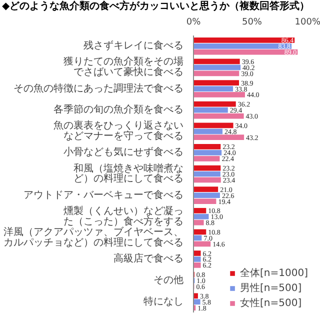 This screenshot has width=320, height=320. I want to click on legend-label: 全体[n=1000], so click(274, 273).